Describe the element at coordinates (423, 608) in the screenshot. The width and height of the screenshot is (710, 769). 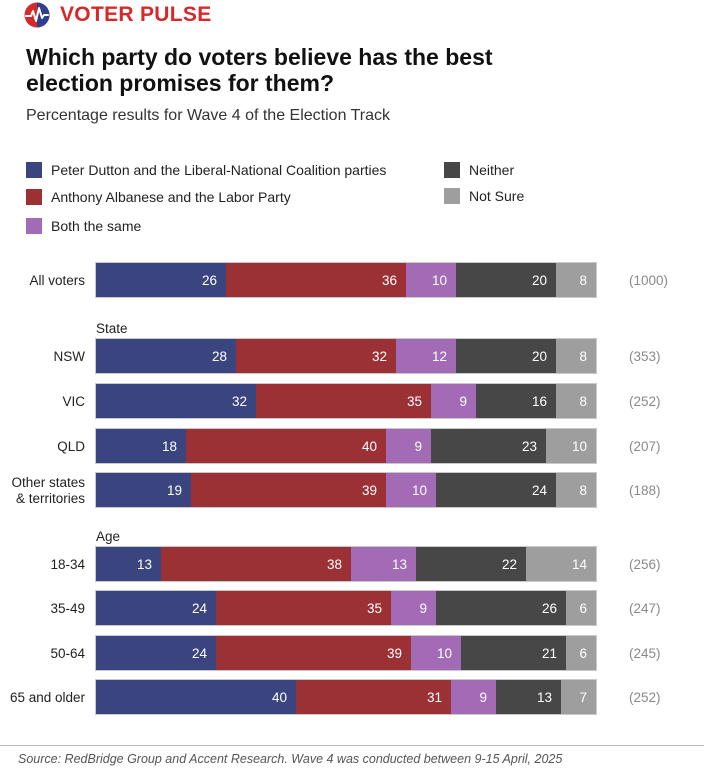
I see `data-label-35-49-2: 9` at that location.